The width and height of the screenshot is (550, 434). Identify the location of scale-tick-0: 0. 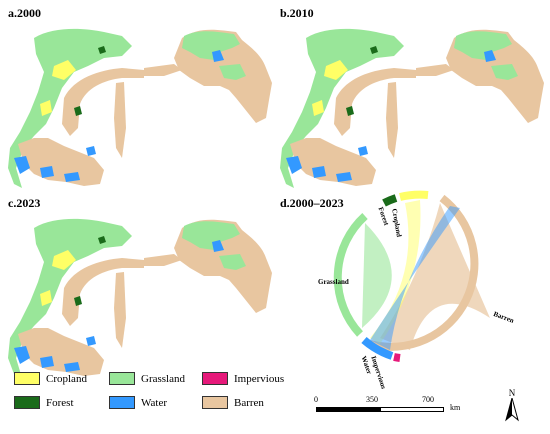
(316, 399).